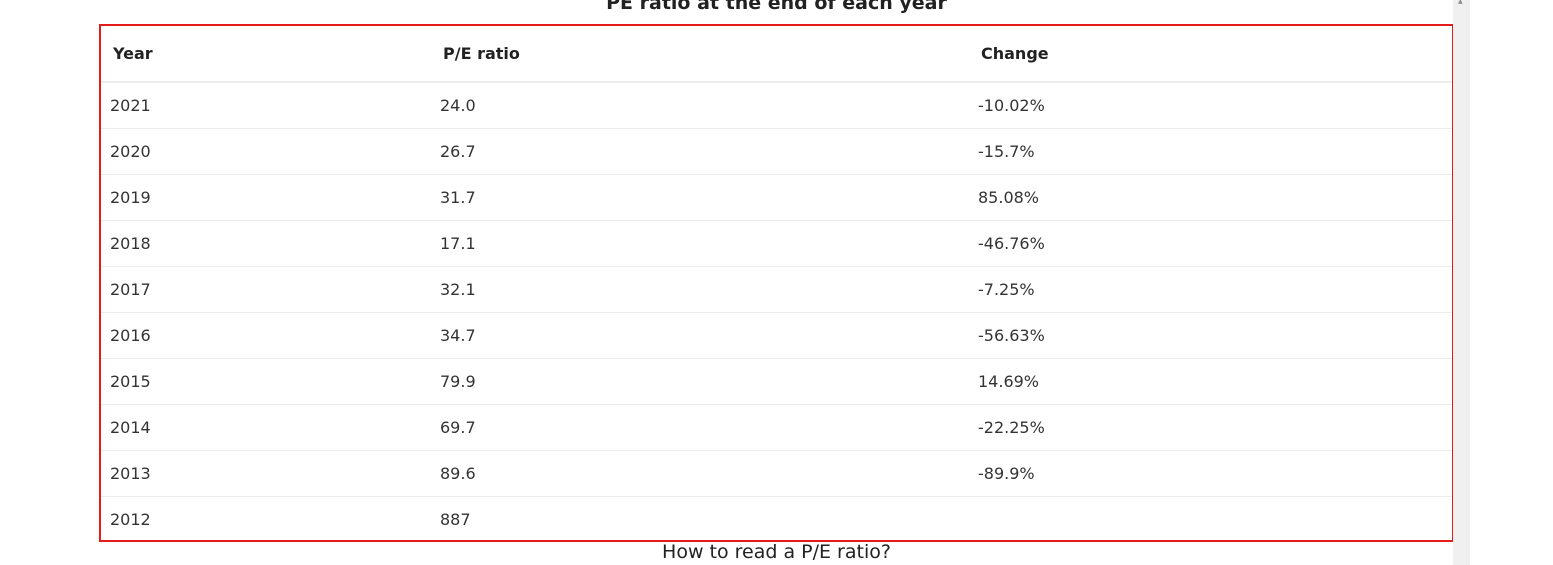 The width and height of the screenshot is (1553, 565). I want to click on table-row: 2021 24.0 -10.02%, so click(776, 105).